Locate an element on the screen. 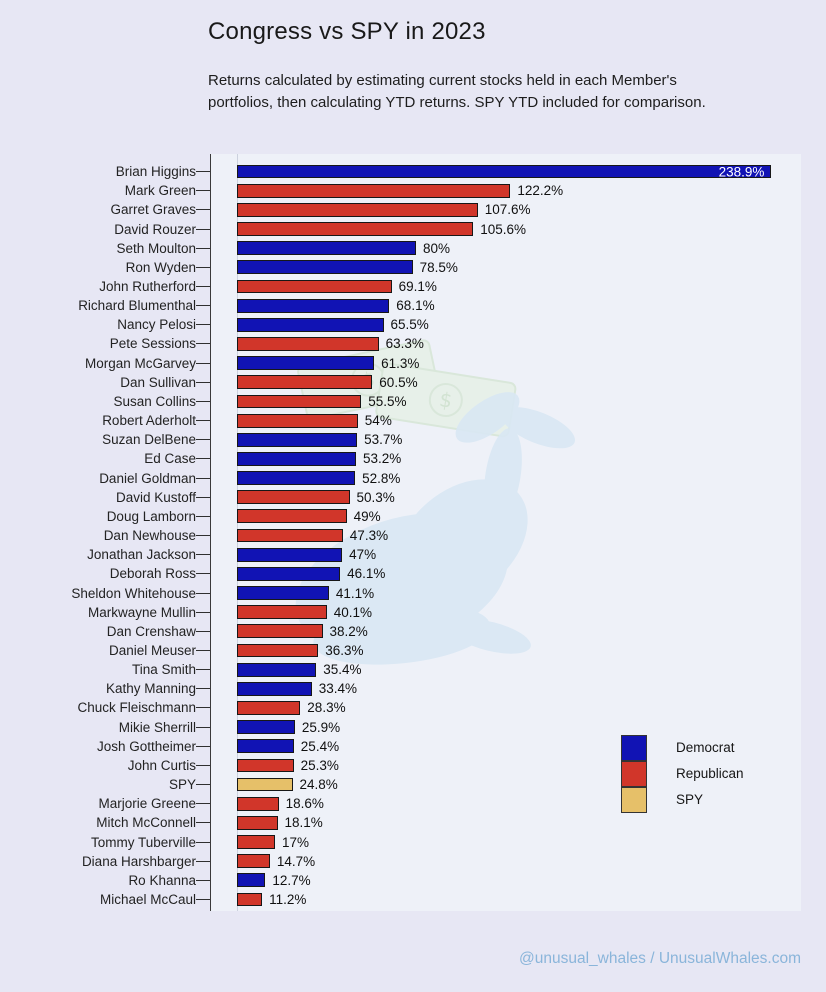  bar-zone: 36.3% is located at coordinates (505, 650).